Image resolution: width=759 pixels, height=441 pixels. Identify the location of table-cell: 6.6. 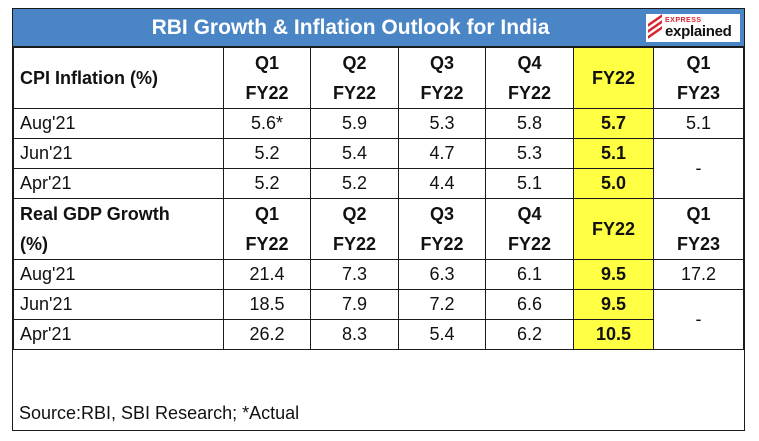
(529, 304).